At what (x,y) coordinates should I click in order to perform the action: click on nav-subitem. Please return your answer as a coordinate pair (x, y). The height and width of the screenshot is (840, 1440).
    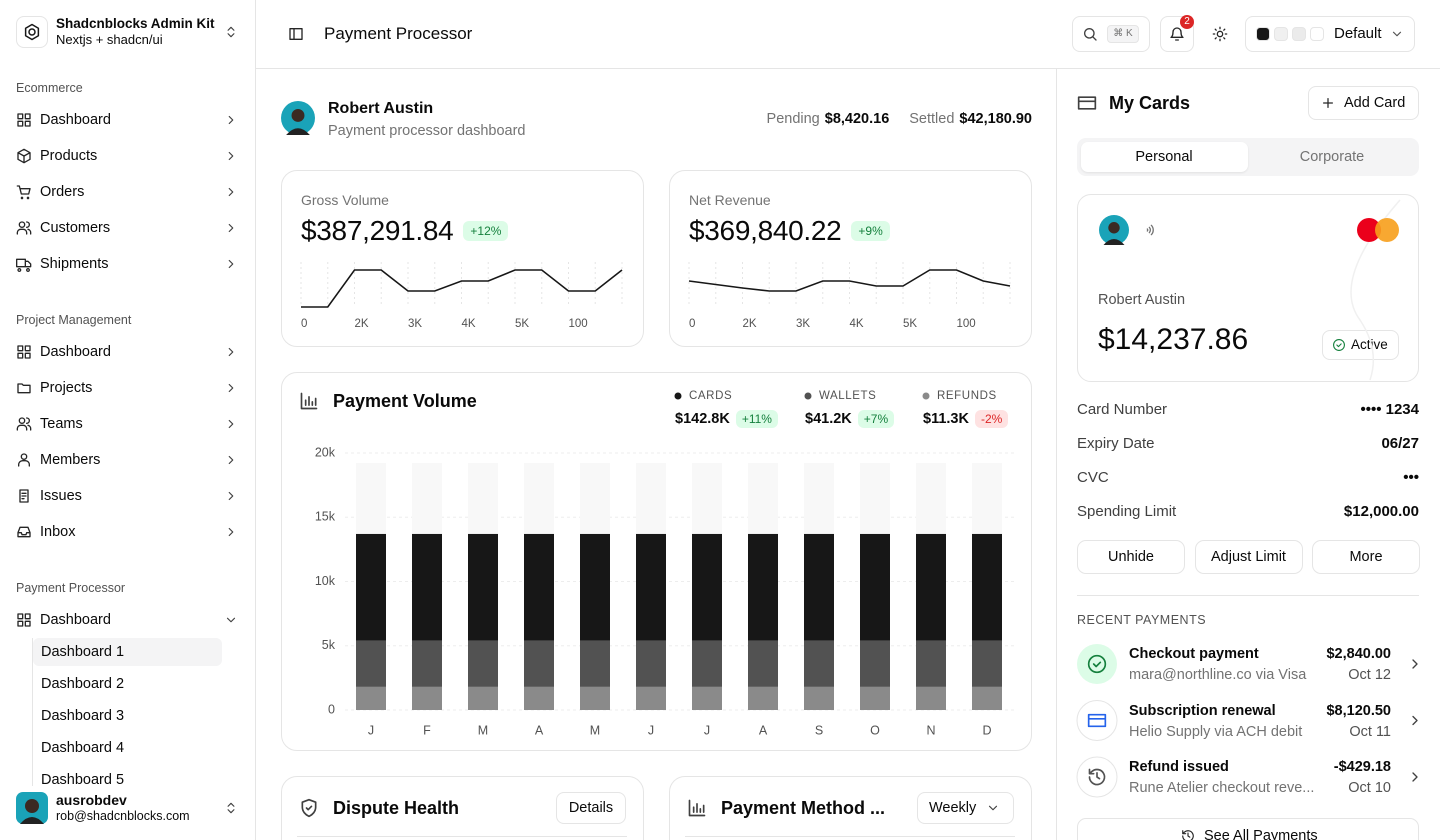
    Looking at the image, I should click on (127, 652).